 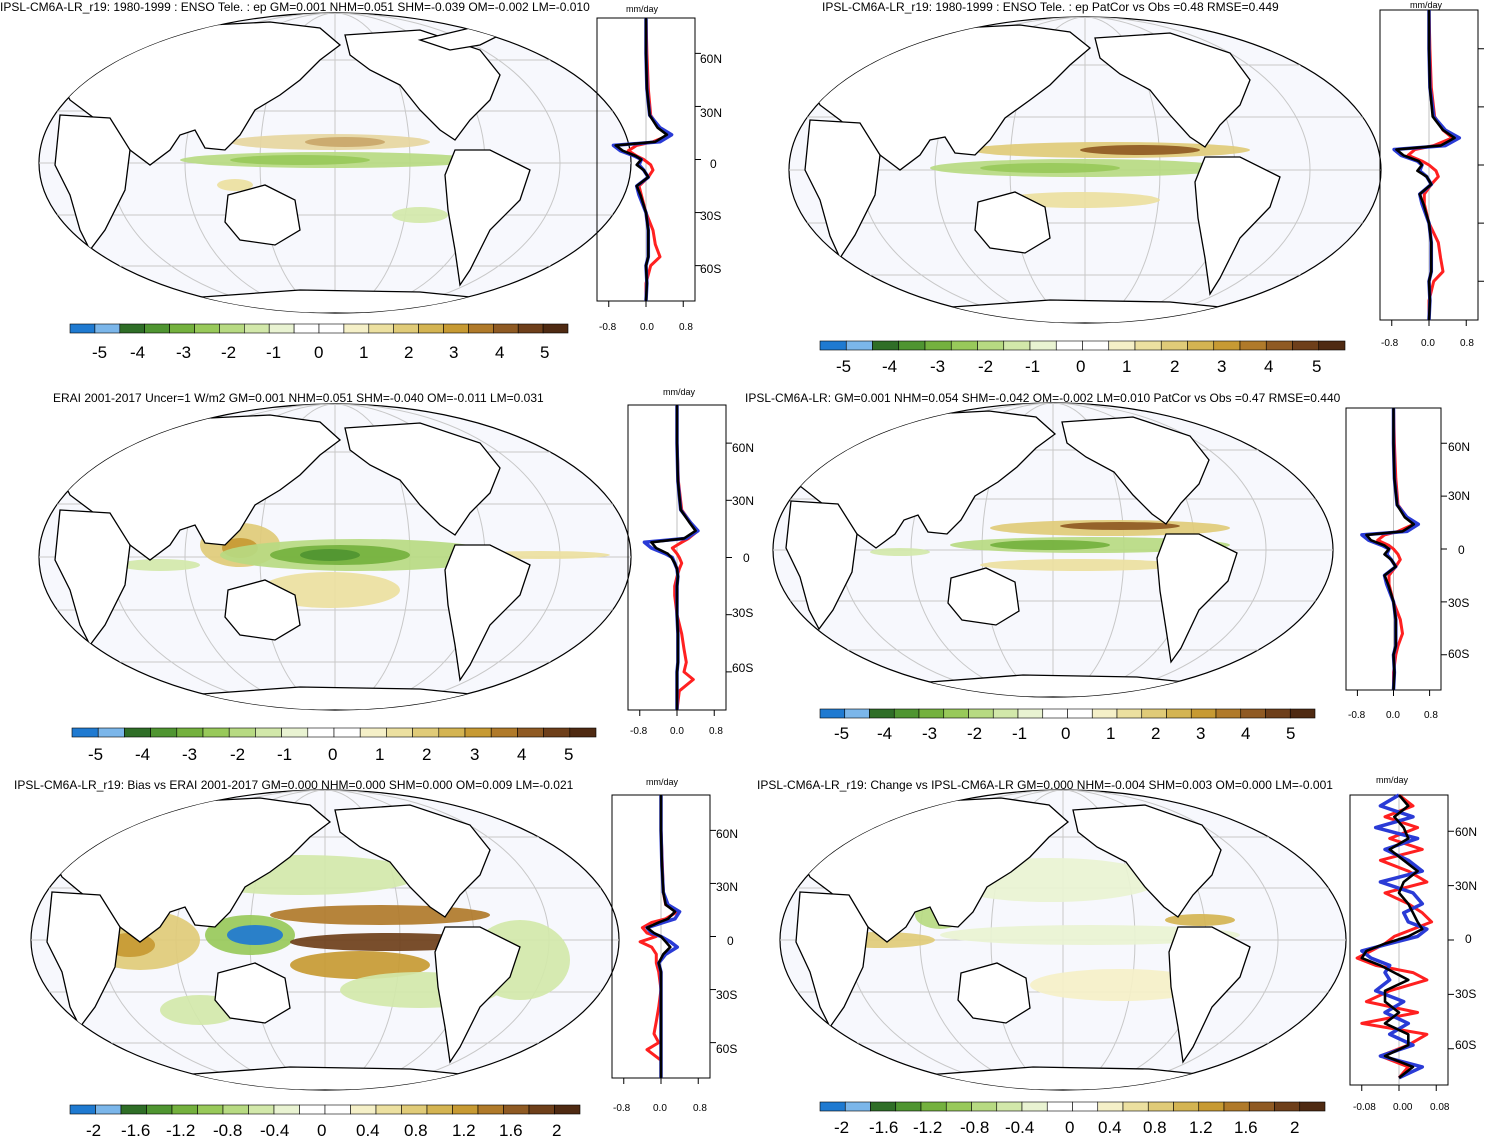 I want to click on colorbar-label: -3, so click(x=183, y=352).